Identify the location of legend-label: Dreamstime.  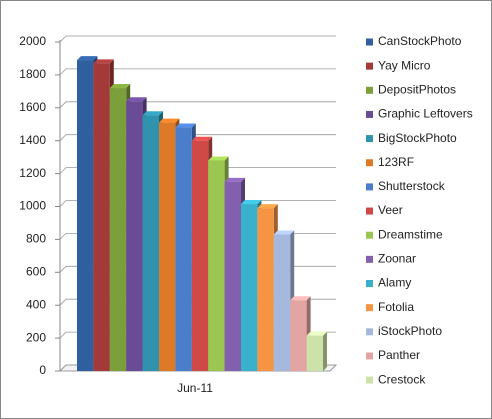
(410, 234).